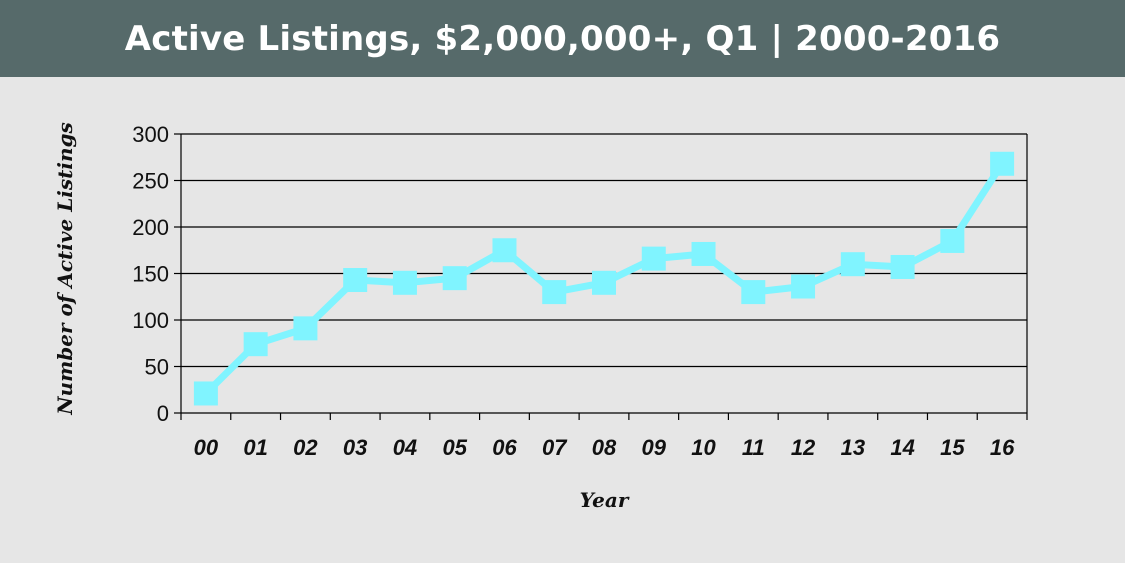  What do you see at coordinates (753, 447) in the screenshot?
I see `x-tick-label: 11` at bounding box center [753, 447].